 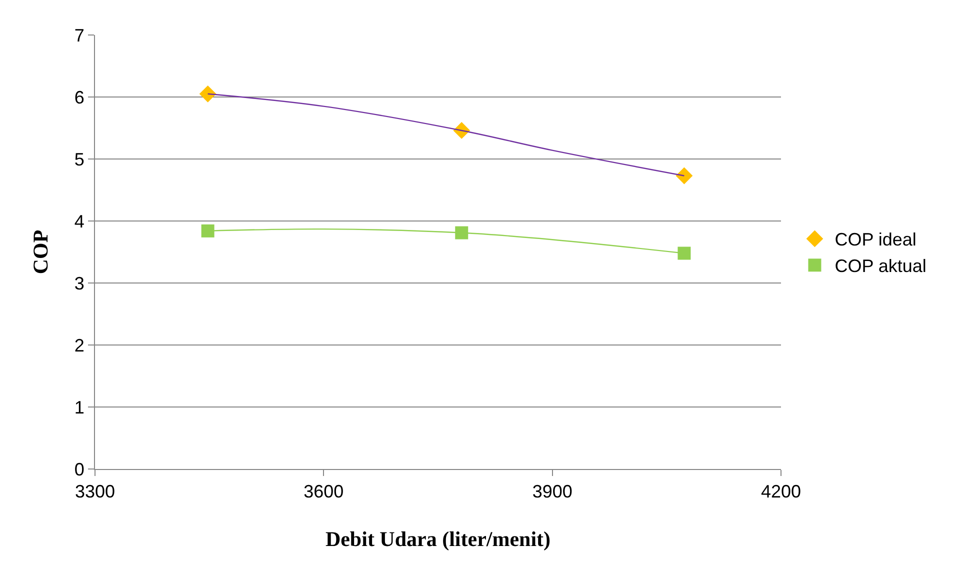 What do you see at coordinates (880, 266) in the screenshot?
I see `legend-label: COP aktual` at bounding box center [880, 266].